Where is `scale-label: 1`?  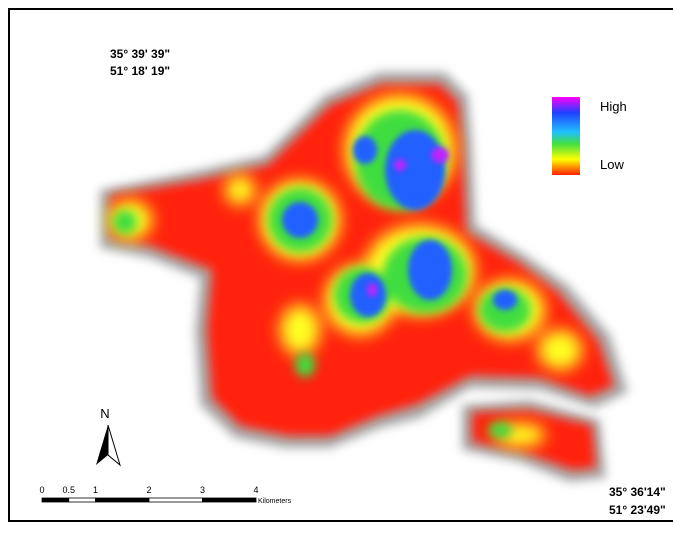 scale-label: 1 is located at coordinates (95, 490).